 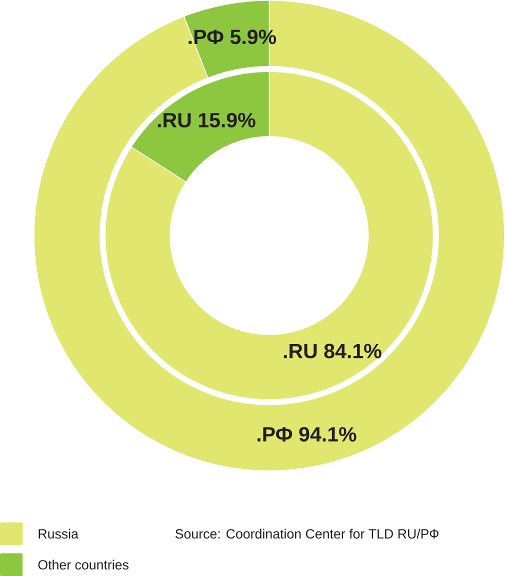 What do you see at coordinates (307, 533) in the screenshot?
I see `source-note: Source: Coordination Center for TLD RU/РФ` at bounding box center [307, 533].